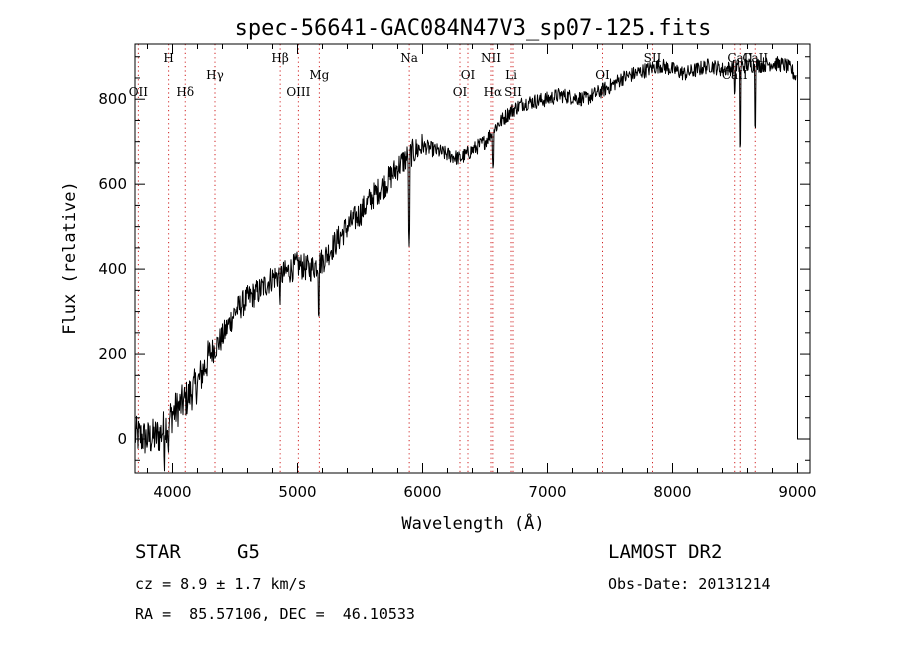 Image resolution: width=900 pixels, height=650 pixels. Describe the element at coordinates (491, 58) in the screenshot. I see `line-marker-label: NII` at that location.